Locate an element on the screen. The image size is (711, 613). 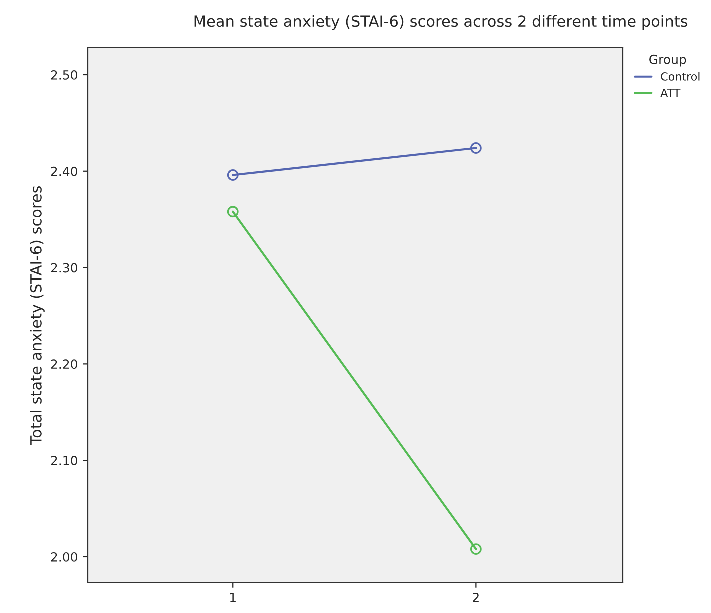
legend-title: Group is located at coordinates (668, 60).